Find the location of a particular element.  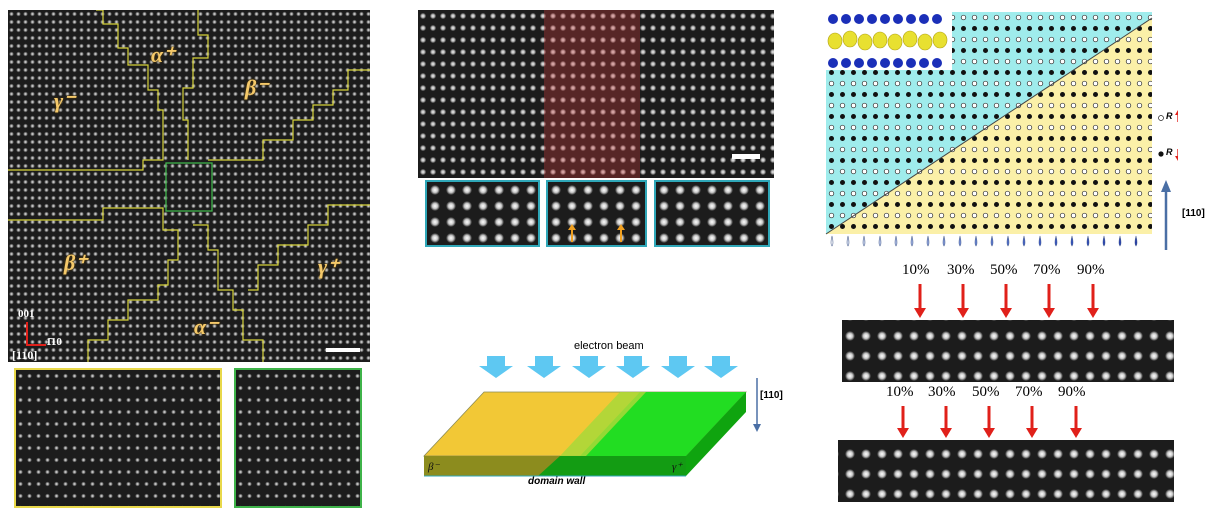

domain-wall-label: domain wall is located at coordinates (557, 481).